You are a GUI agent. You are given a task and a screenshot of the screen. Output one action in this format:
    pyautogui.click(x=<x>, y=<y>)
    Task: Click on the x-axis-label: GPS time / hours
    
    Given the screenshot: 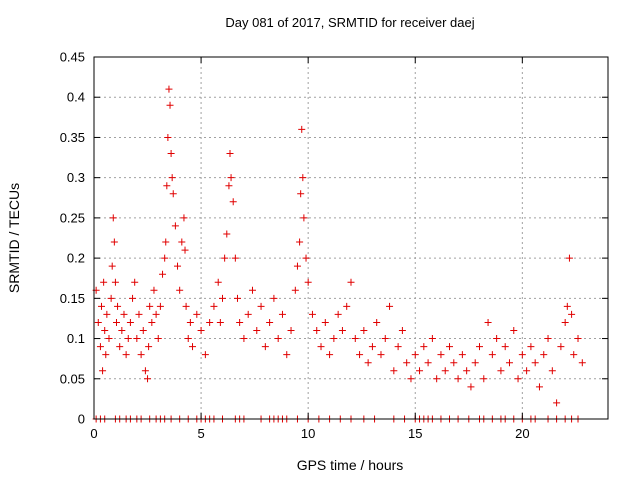 What is the action you would take?
    pyautogui.click(x=350, y=465)
    